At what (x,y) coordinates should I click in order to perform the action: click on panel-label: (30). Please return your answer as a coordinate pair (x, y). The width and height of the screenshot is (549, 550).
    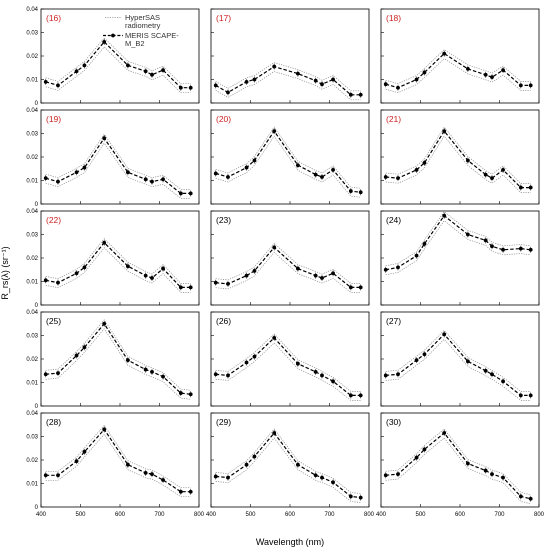
    Looking at the image, I should click on (393, 422).